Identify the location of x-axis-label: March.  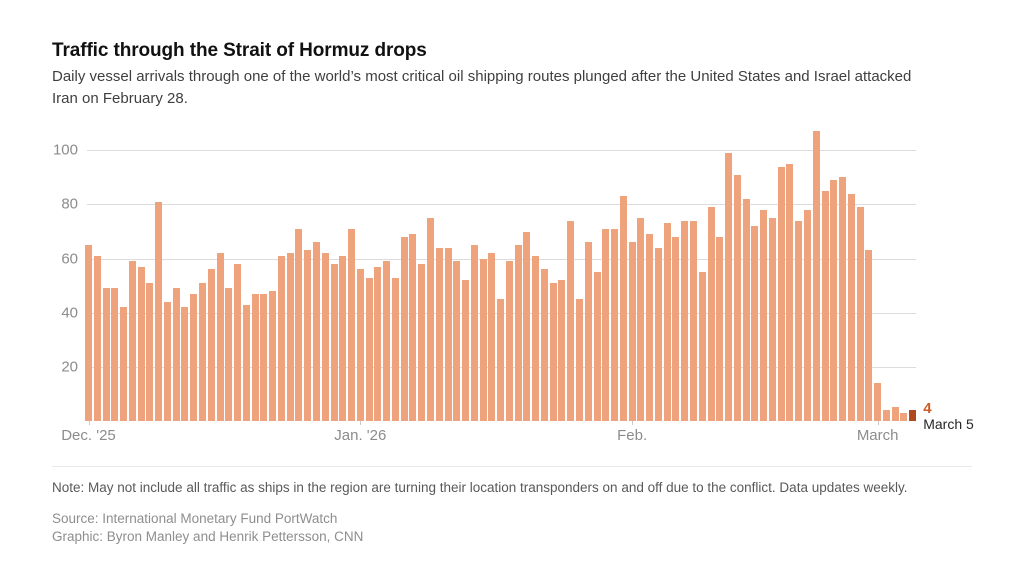
(877, 435).